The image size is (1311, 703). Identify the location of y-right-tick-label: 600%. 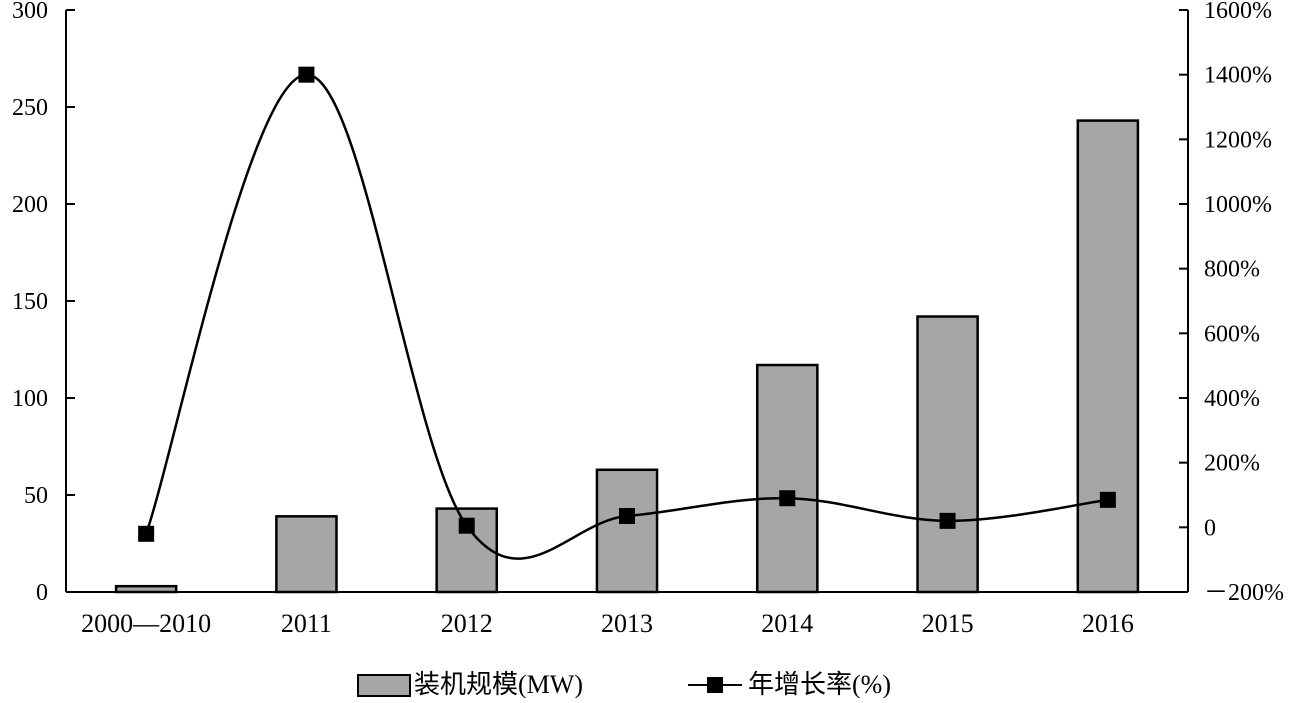
(1232, 334).